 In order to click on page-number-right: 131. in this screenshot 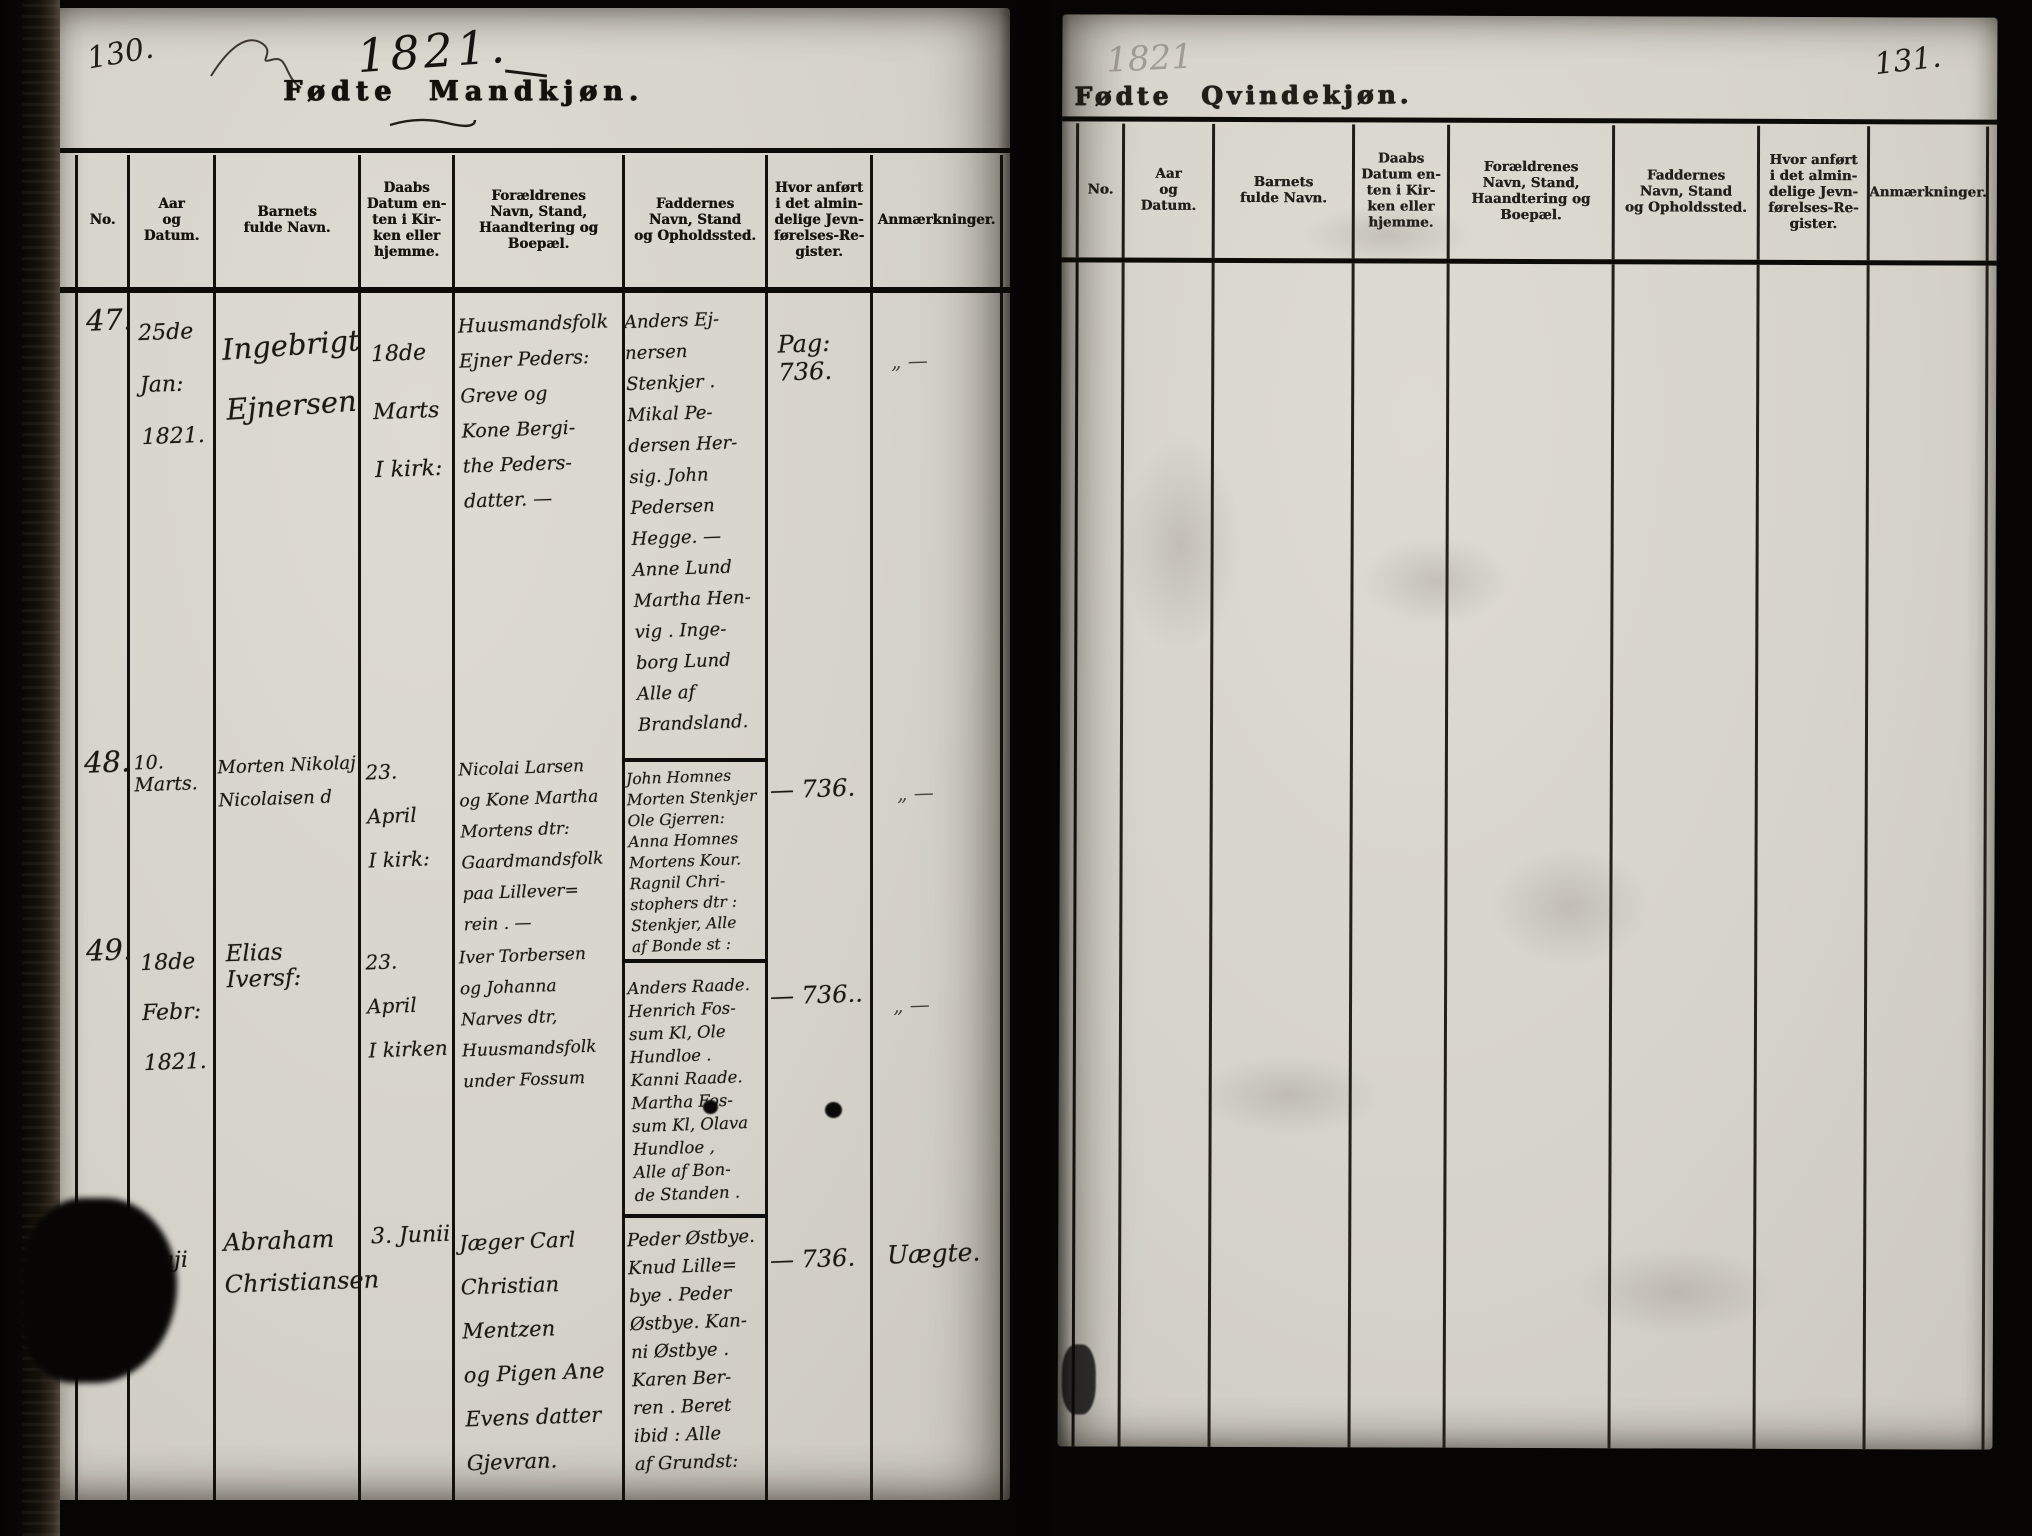, I will do `click(1907, 61)`.